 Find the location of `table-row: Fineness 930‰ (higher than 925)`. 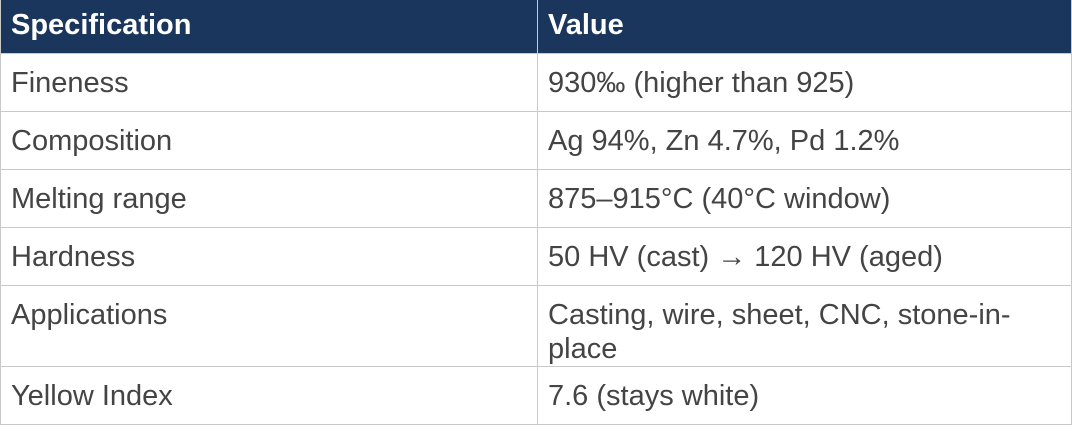

table-row: Fineness 930‰ (higher than 925) is located at coordinates (536, 82).